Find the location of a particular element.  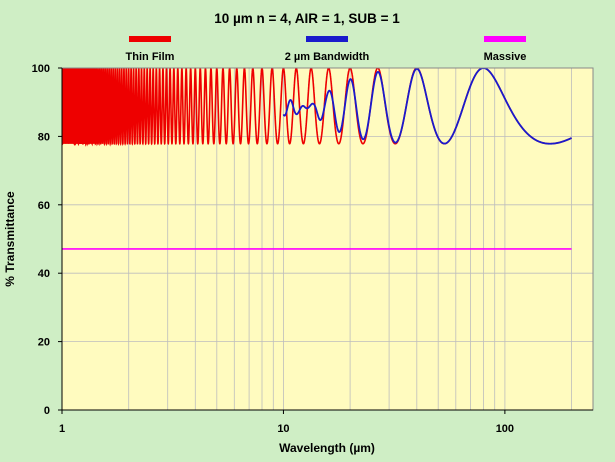

x-tick-label: 100 is located at coordinates (505, 429).